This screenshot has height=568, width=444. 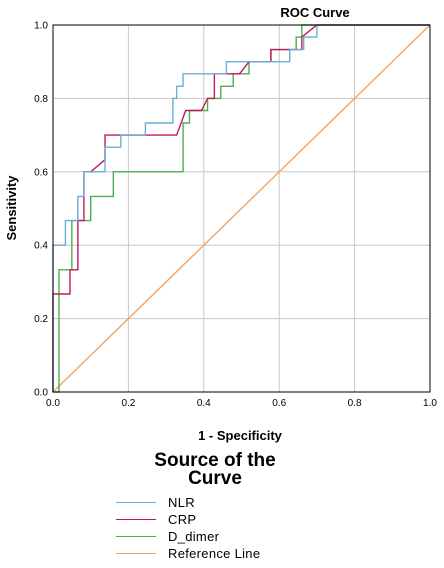 I want to click on legend-label: D_dimer, so click(x=194, y=536).